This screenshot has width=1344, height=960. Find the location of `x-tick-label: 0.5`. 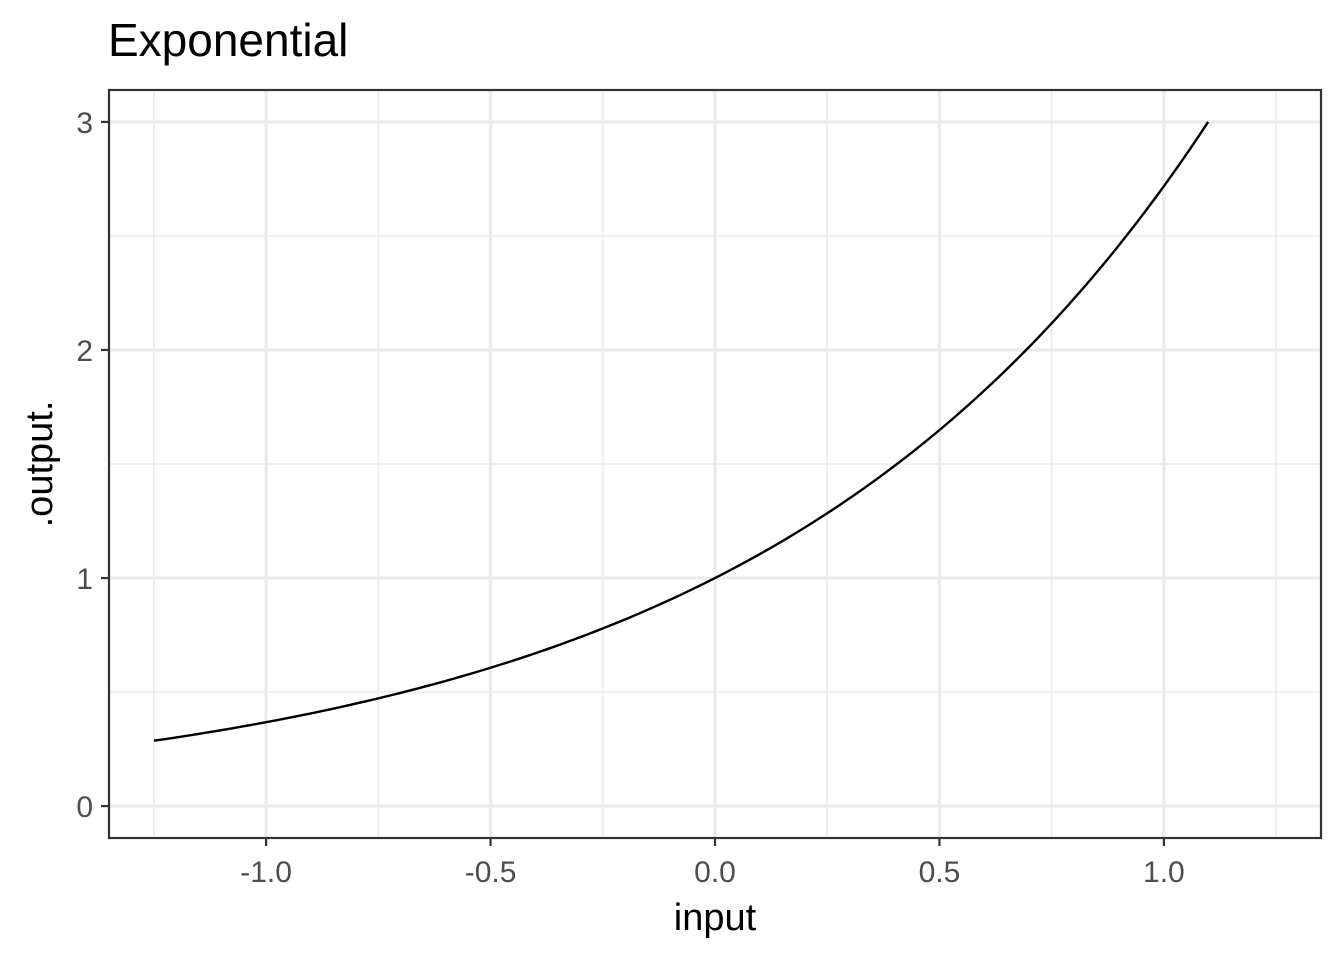

x-tick-label: 0.5 is located at coordinates (940, 872).